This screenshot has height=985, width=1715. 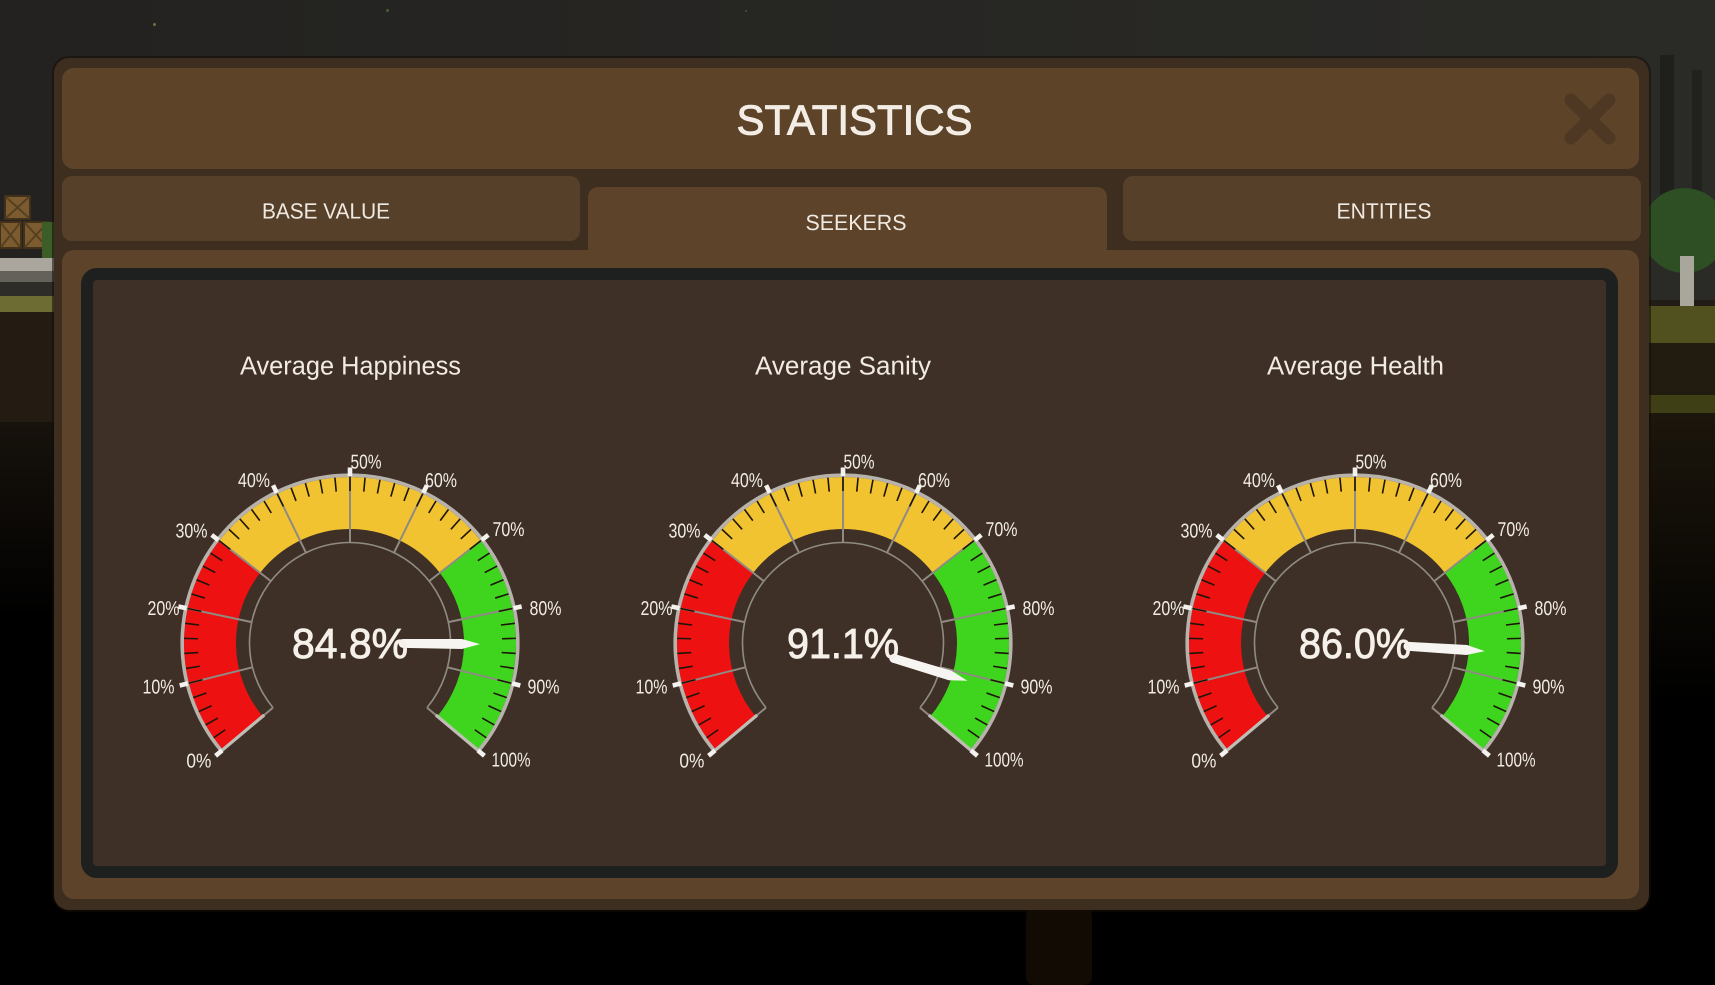 What do you see at coordinates (350, 366) in the screenshot?
I see `svg-text: Average Happiness` at bounding box center [350, 366].